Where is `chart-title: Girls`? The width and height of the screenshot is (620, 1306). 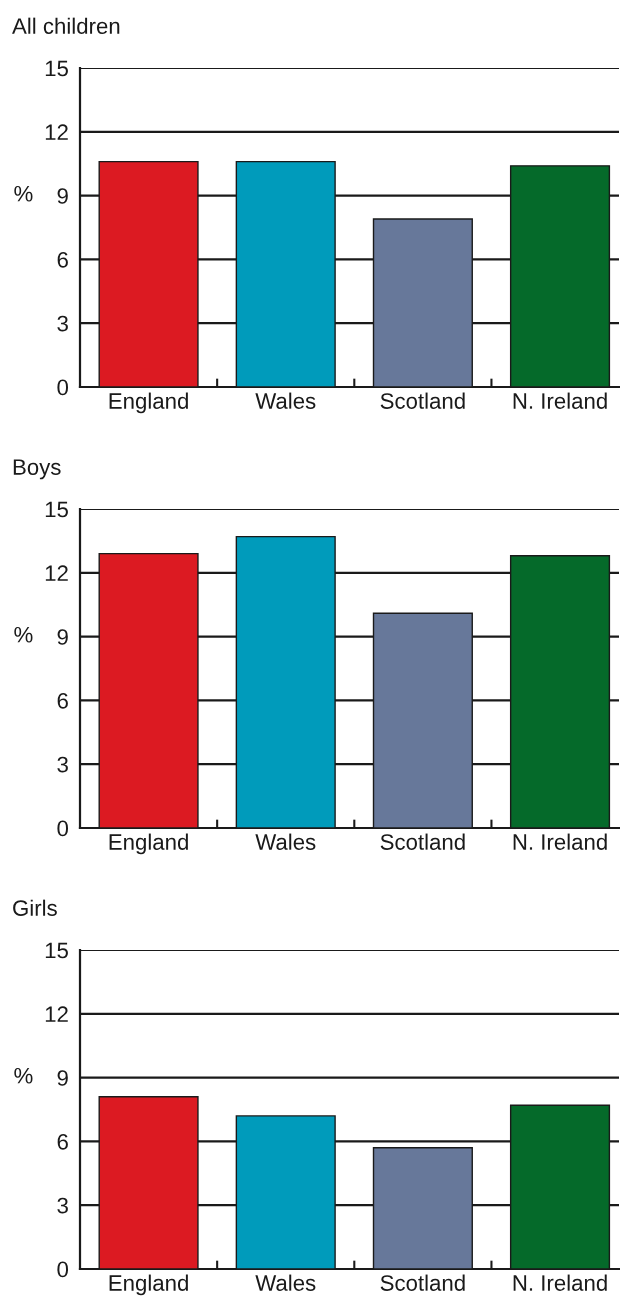
chart-title: Girls is located at coordinates (35, 907).